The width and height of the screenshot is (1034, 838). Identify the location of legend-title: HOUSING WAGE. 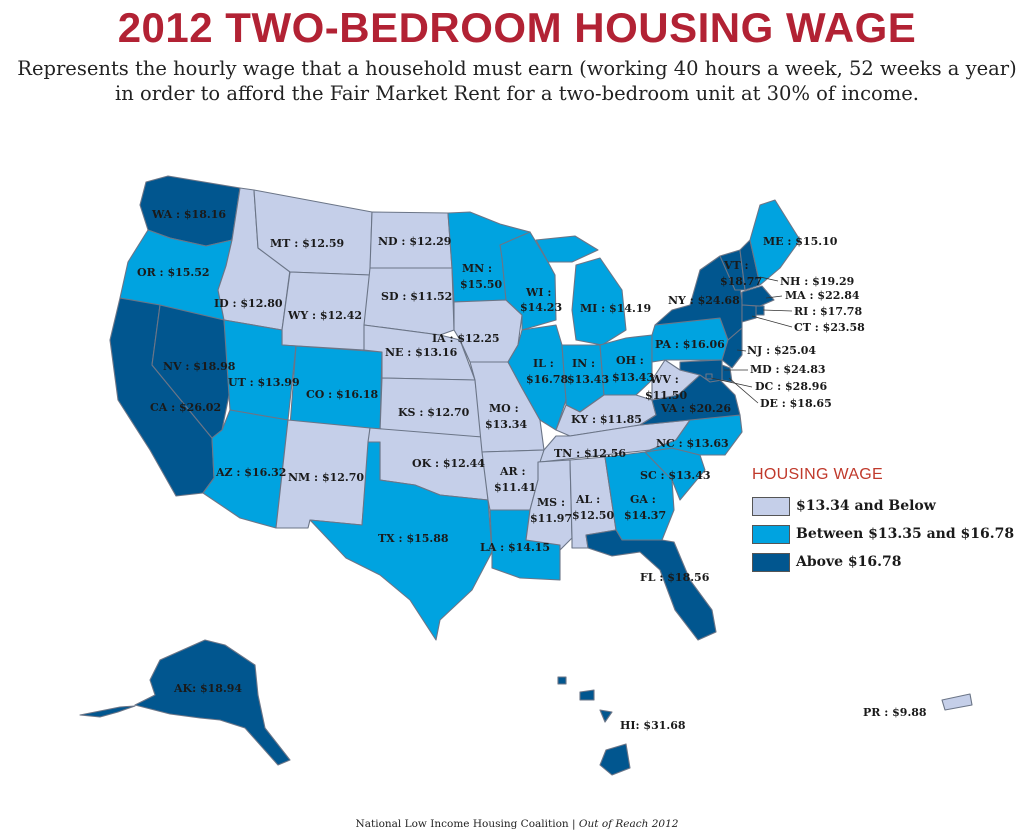
(818, 474).